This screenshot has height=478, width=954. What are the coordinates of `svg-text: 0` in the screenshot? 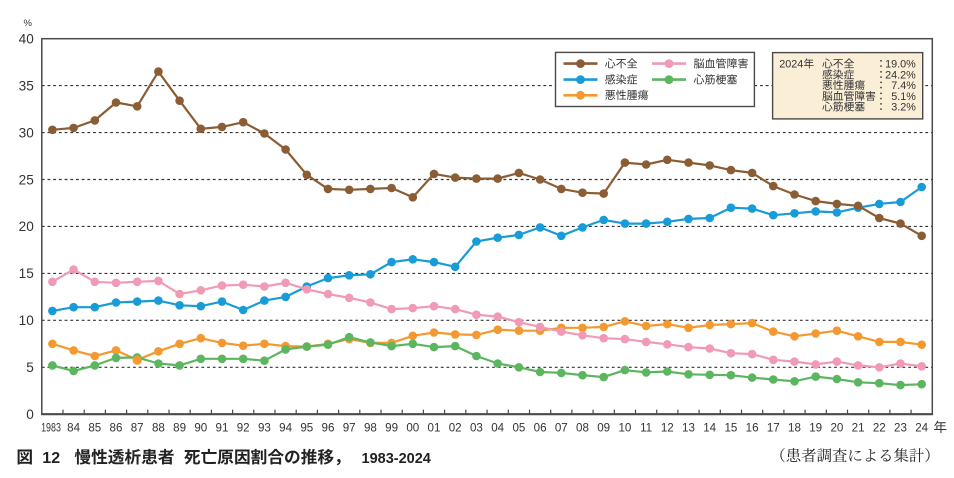 It's located at (30, 414).